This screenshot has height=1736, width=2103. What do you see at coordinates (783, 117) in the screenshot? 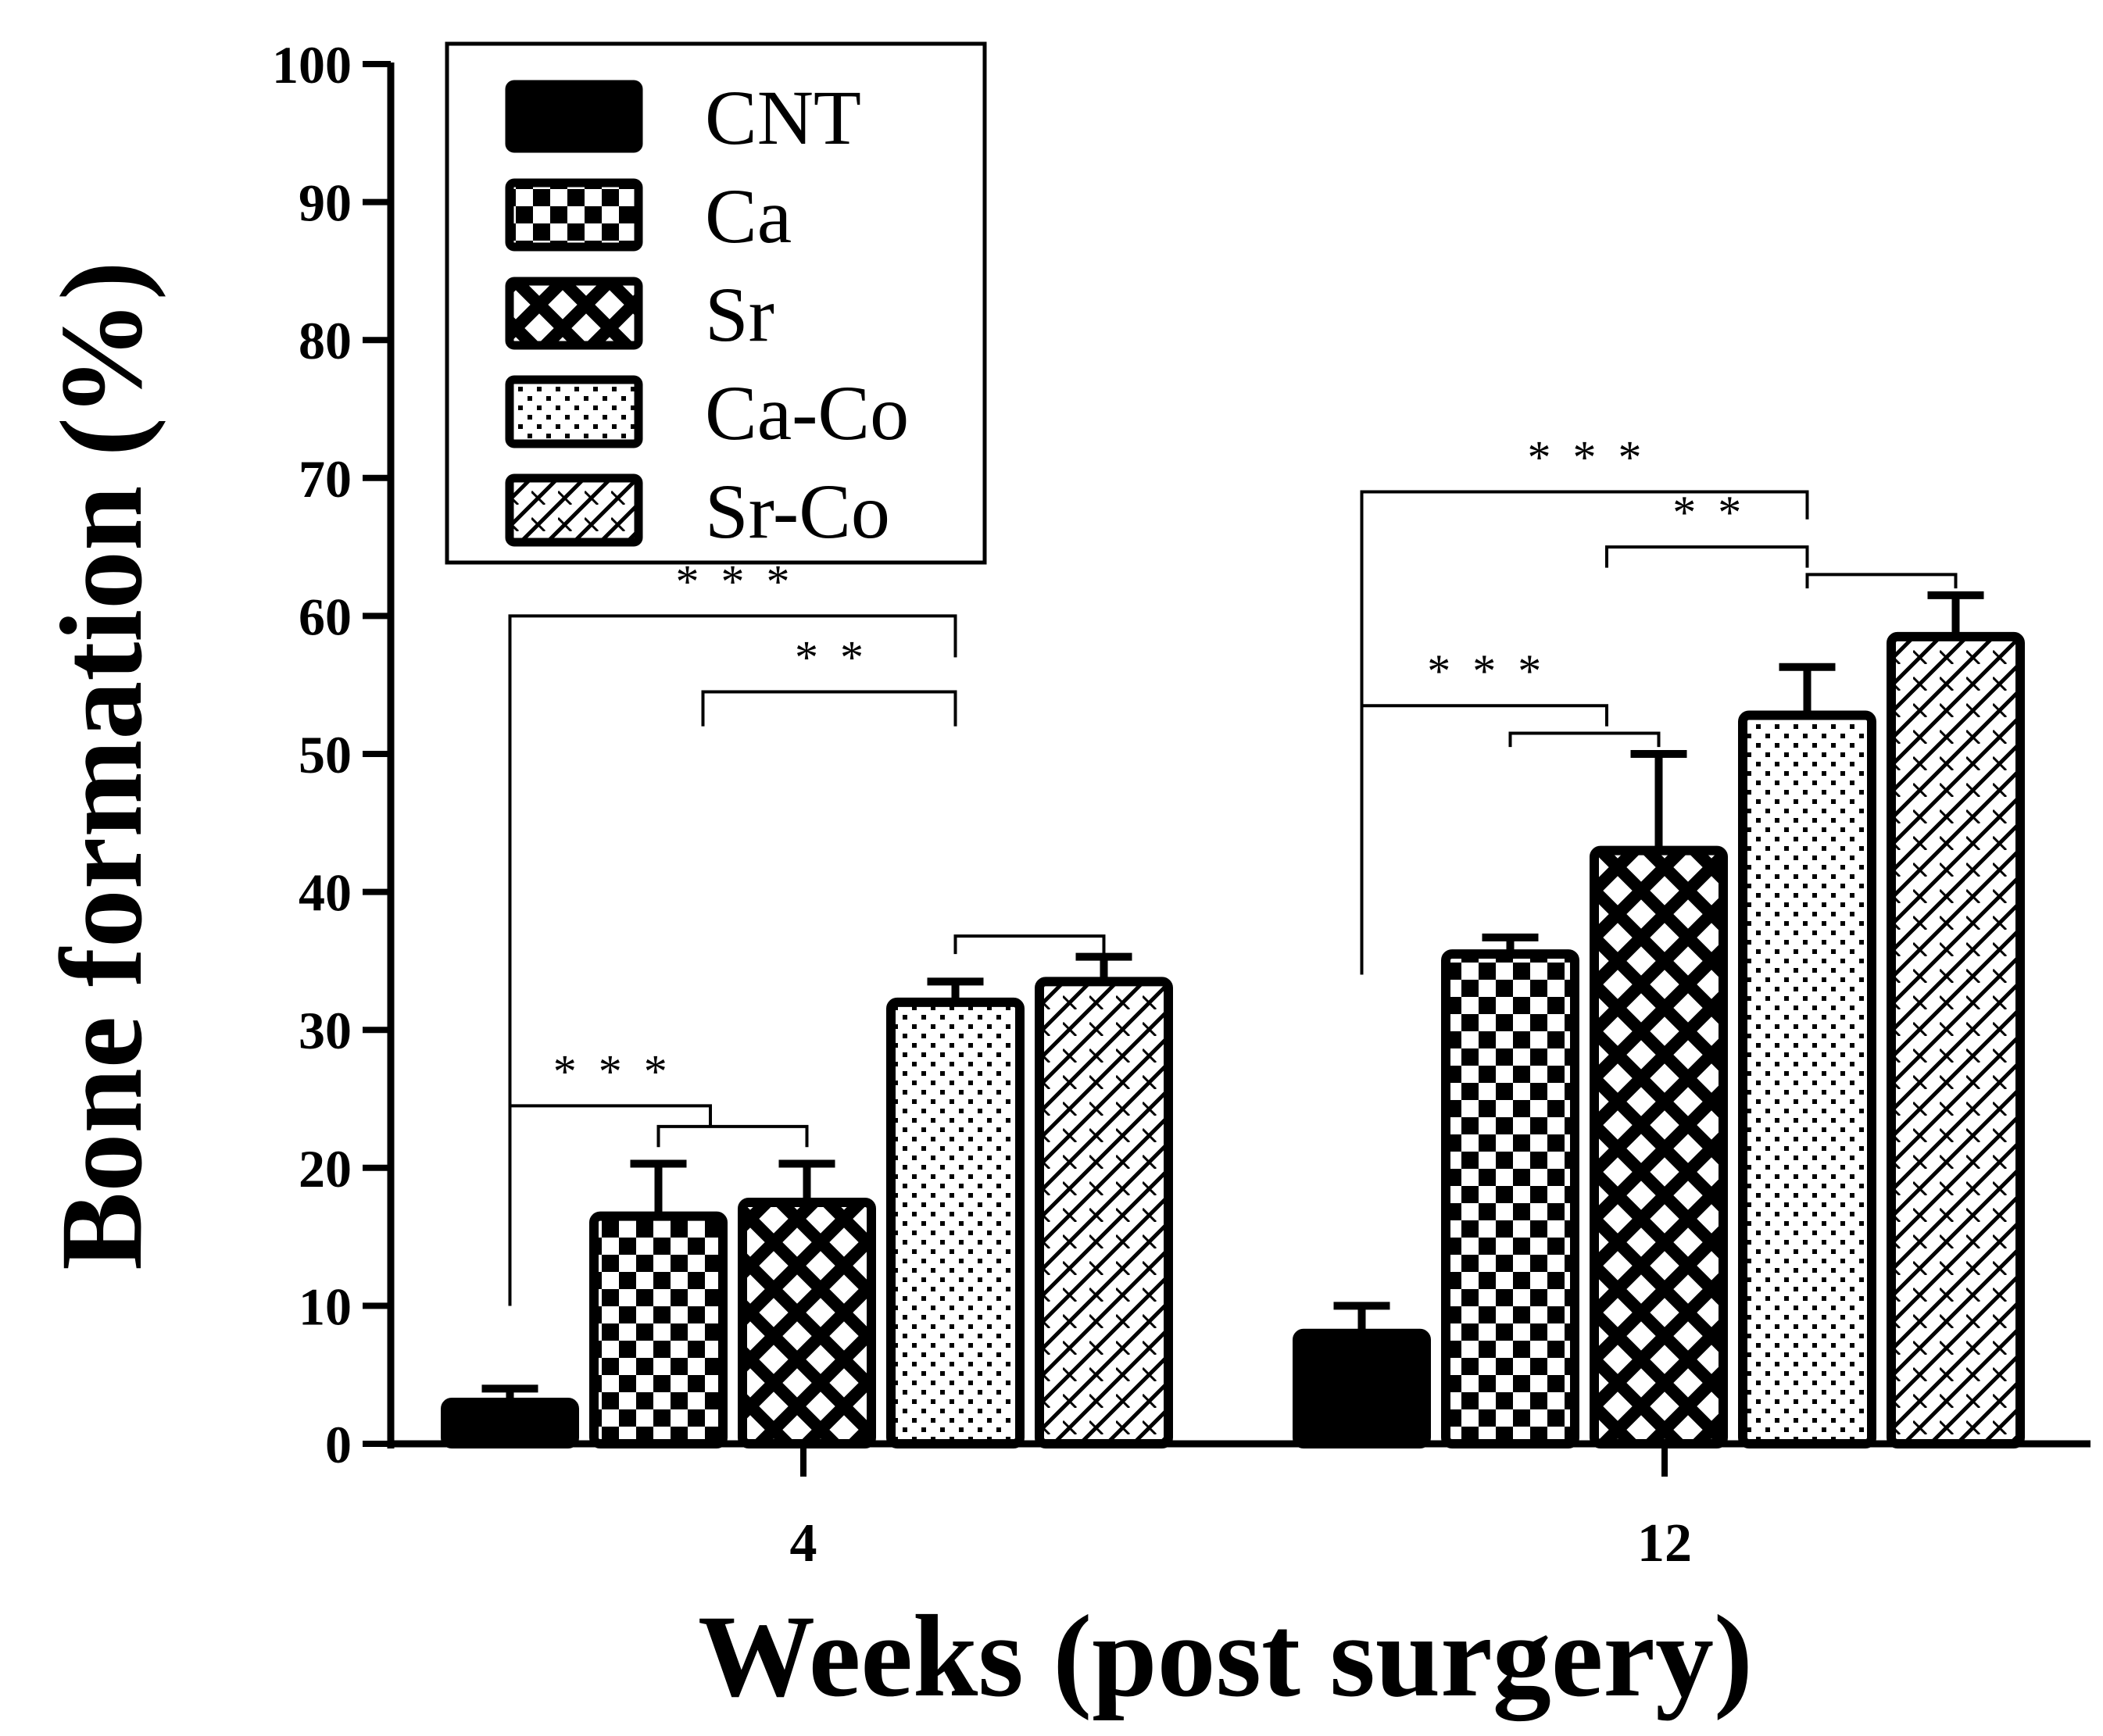
I see `legend-label-cnt: CNT` at bounding box center [783, 117].